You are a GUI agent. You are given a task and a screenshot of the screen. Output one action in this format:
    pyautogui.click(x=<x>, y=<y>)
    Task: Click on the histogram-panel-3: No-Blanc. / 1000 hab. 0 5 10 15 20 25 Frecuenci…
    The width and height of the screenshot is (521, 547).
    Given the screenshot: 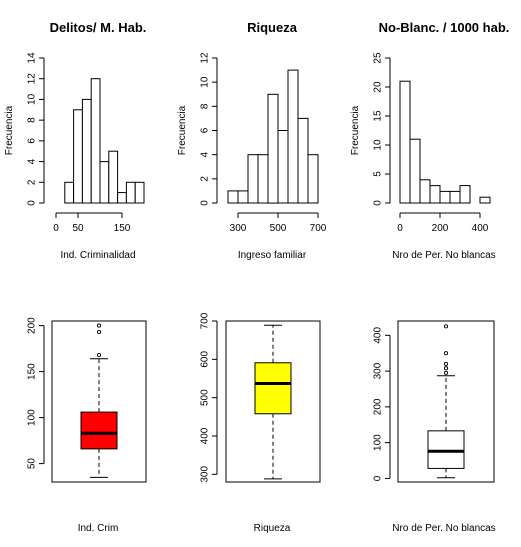 What is the action you would take?
    pyautogui.click(x=429, y=140)
    